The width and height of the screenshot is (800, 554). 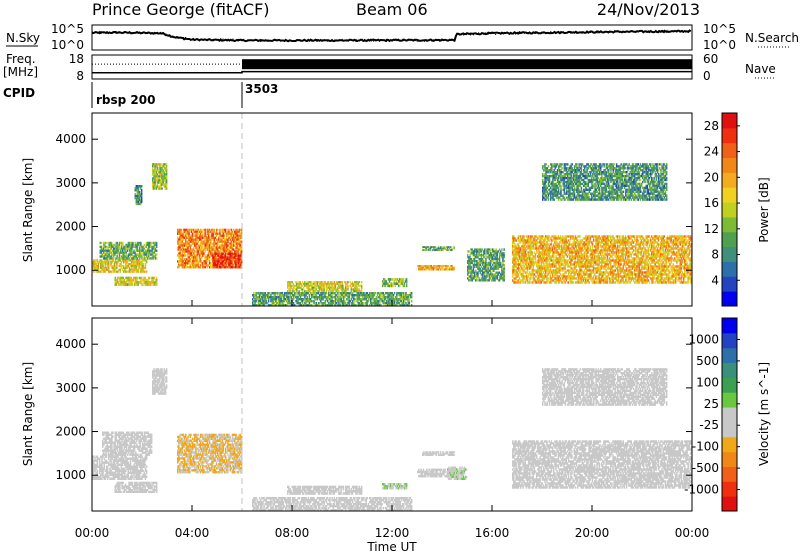 I want to click on date-title: 24/Nov/2013, so click(x=648, y=9).